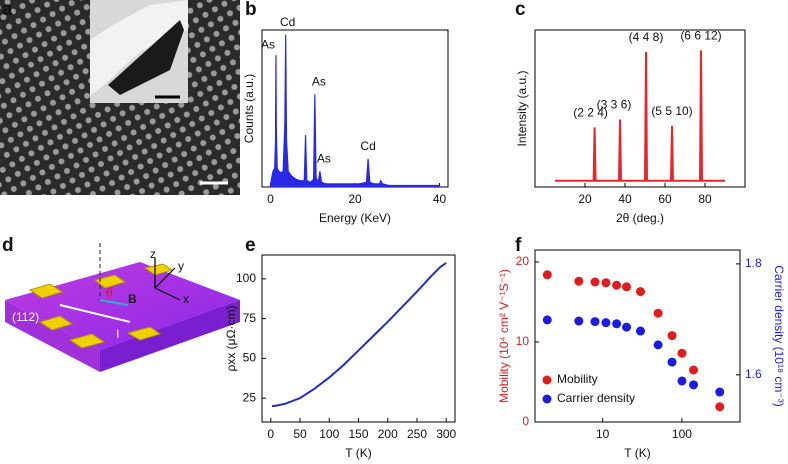 The height and width of the screenshot is (464, 788). I want to click on panel-label: d, so click(8, 245).